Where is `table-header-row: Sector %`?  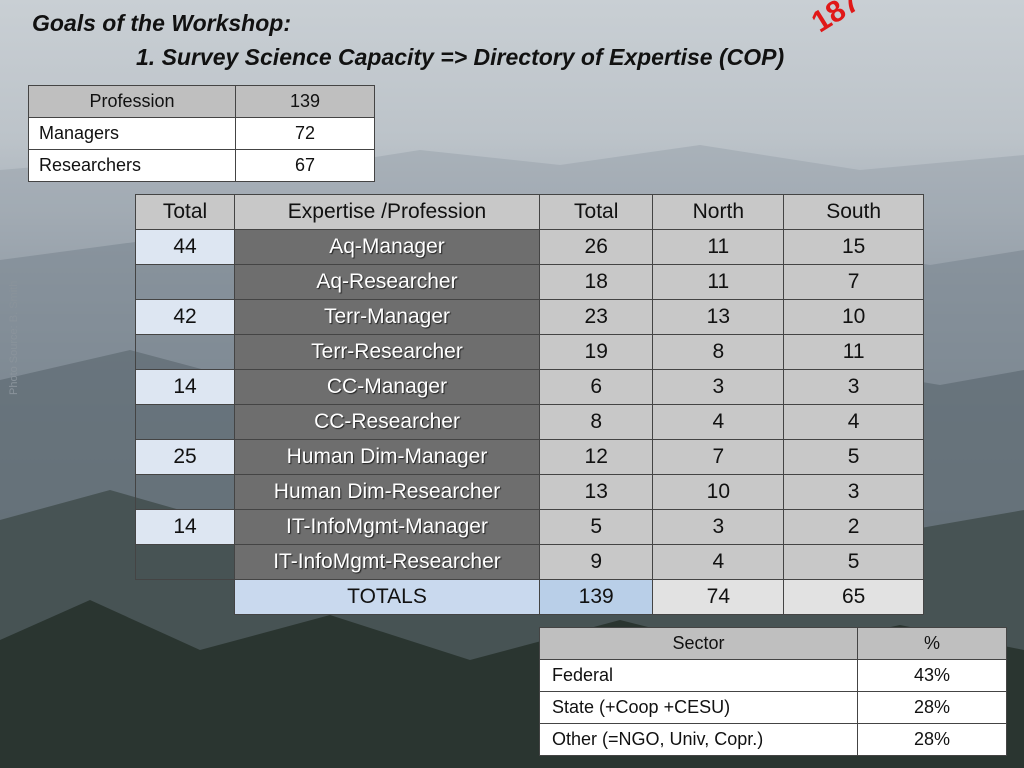
table-header-row: Sector % is located at coordinates (773, 643).